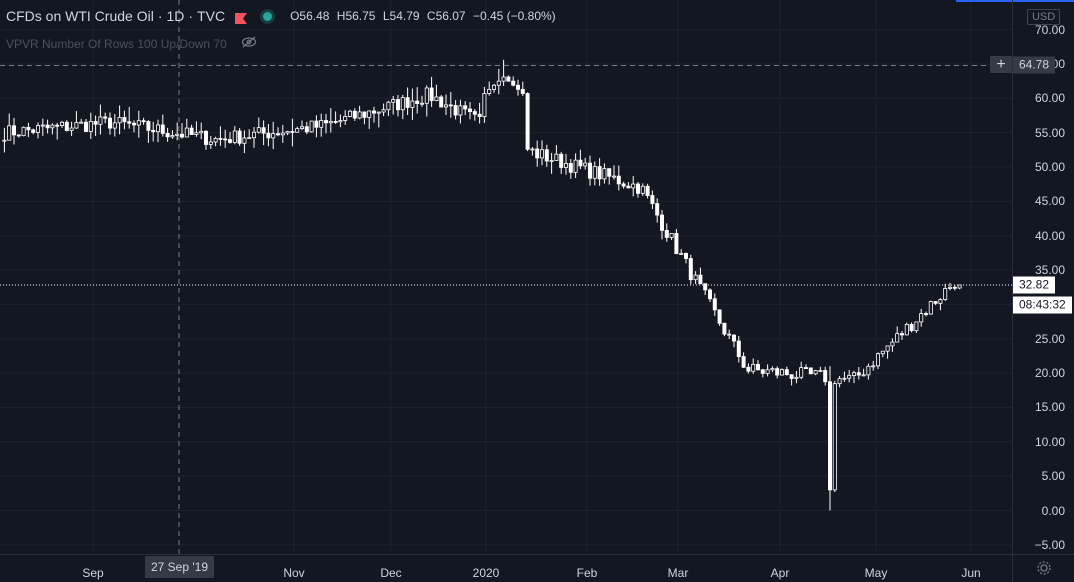  What do you see at coordinates (1053, 510) in the screenshot?
I see `price-tick-label: 0.00` at bounding box center [1053, 510].